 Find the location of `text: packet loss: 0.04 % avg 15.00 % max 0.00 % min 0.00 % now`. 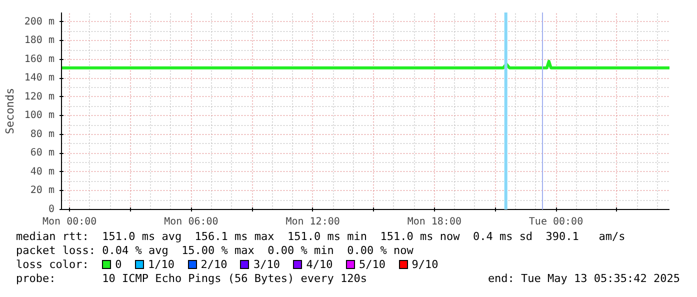

text: packet loss: 0.04 % avg 15.00 % max 0.00 % min 0.00 % now is located at coordinates (215, 251).